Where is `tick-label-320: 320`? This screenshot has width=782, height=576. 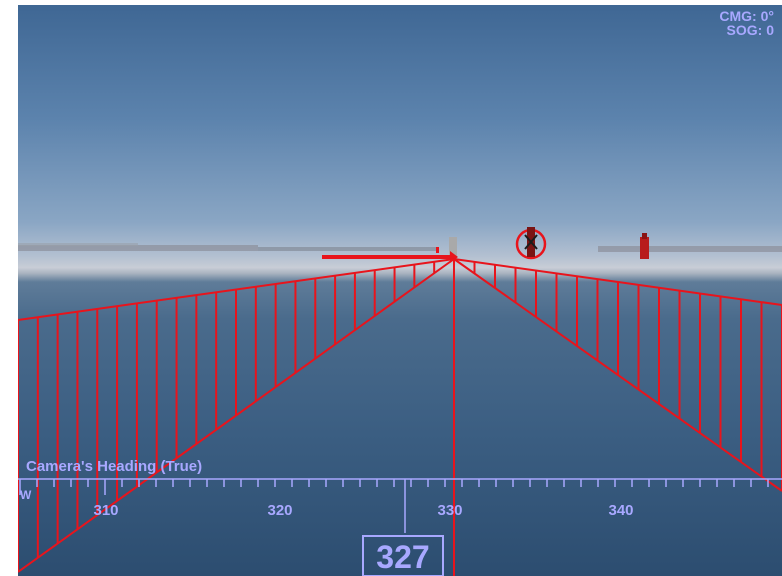 tick-label-320: 320 is located at coordinates (280, 510).